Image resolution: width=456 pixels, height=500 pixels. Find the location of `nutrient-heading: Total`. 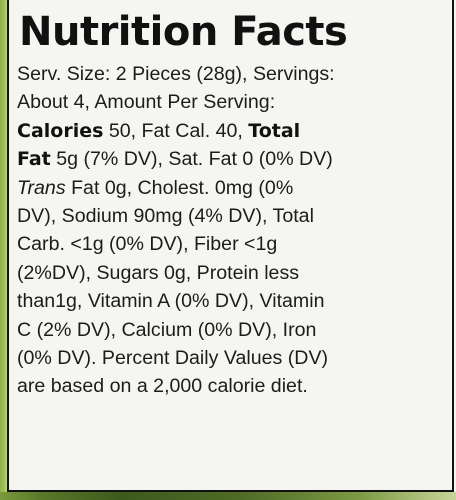

nutrient-heading: Total is located at coordinates (274, 130).